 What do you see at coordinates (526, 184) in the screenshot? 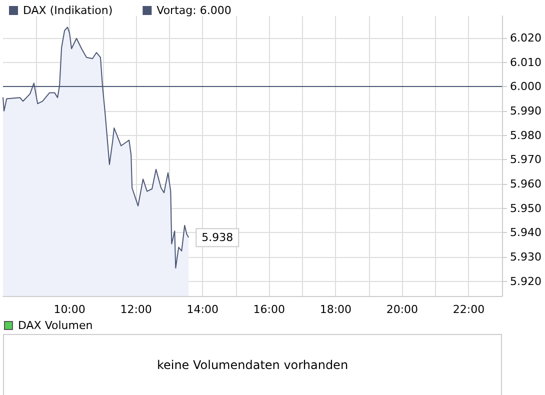
I see `y-tick-label: 5.960` at bounding box center [526, 184].